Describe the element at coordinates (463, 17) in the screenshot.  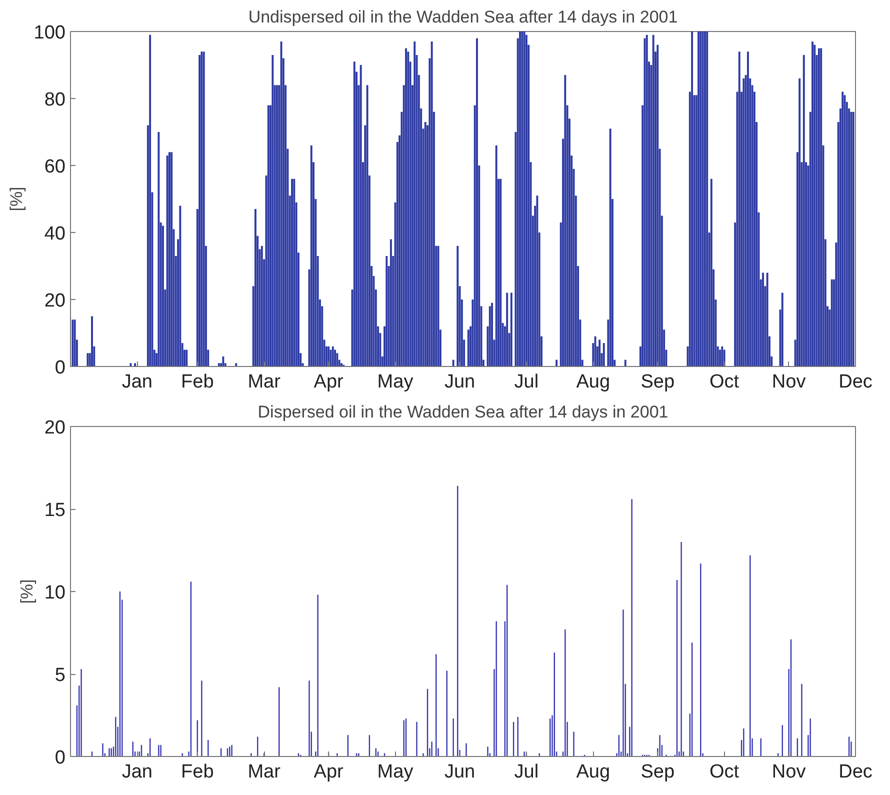
I see `chart-title: Undispersed oil in the Wadden Sea after 14 days in 2001` at that location.